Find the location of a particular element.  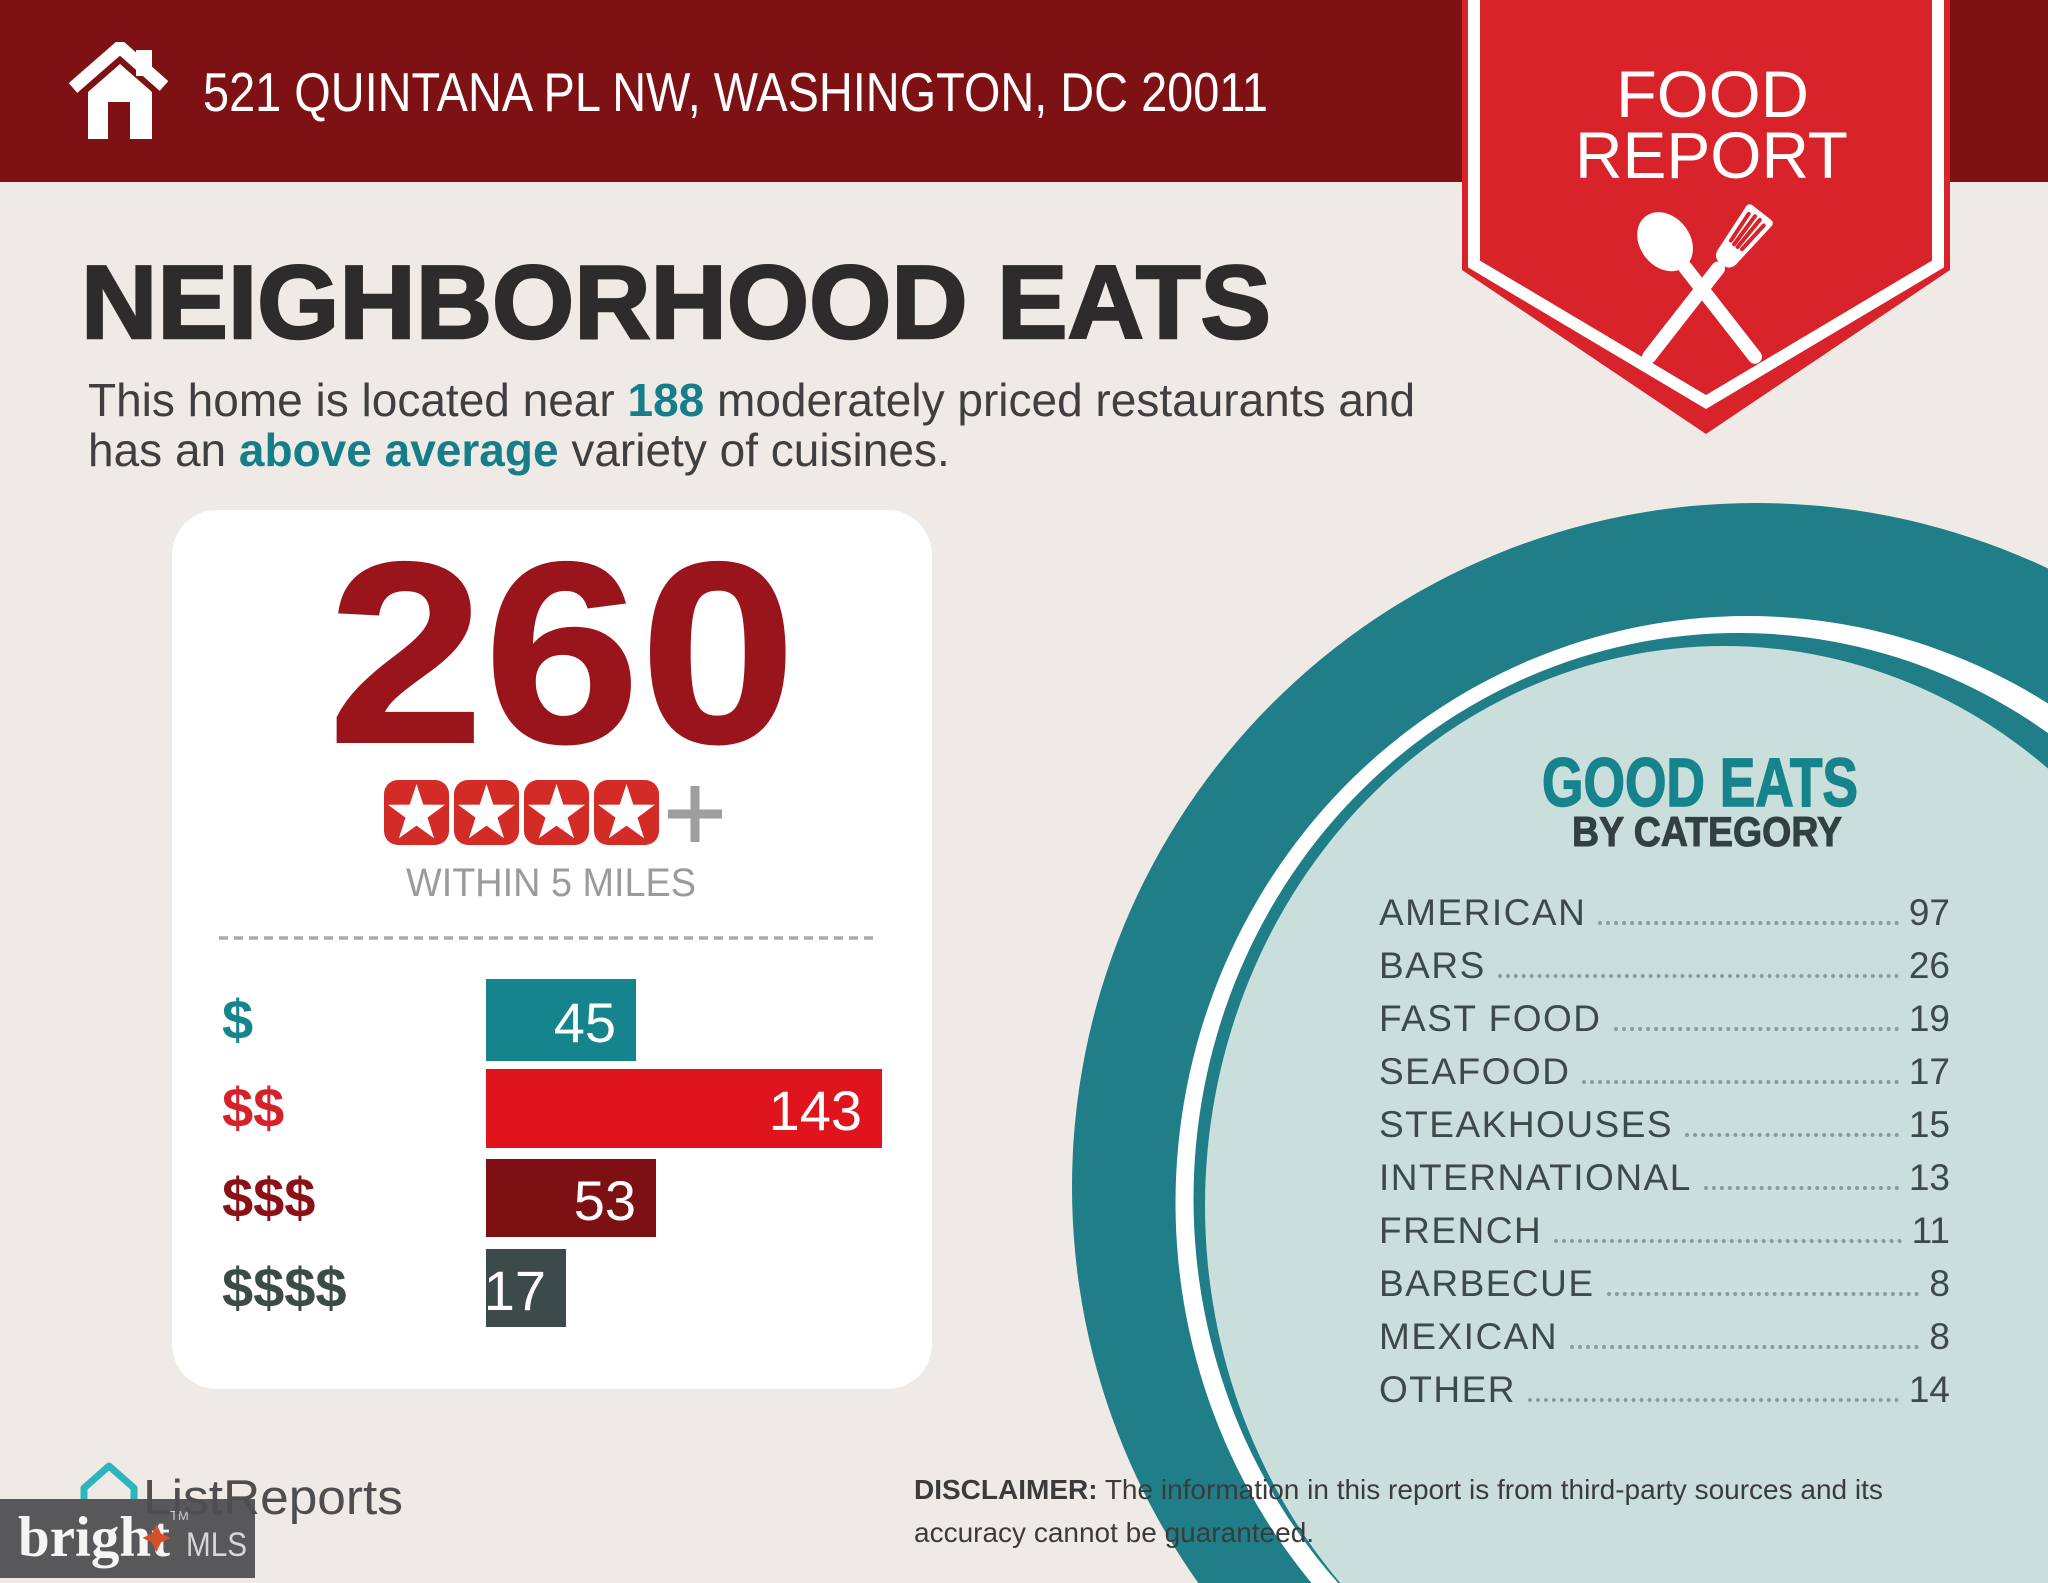

svg-text: BY CATEGORY is located at coordinates (1707, 831).